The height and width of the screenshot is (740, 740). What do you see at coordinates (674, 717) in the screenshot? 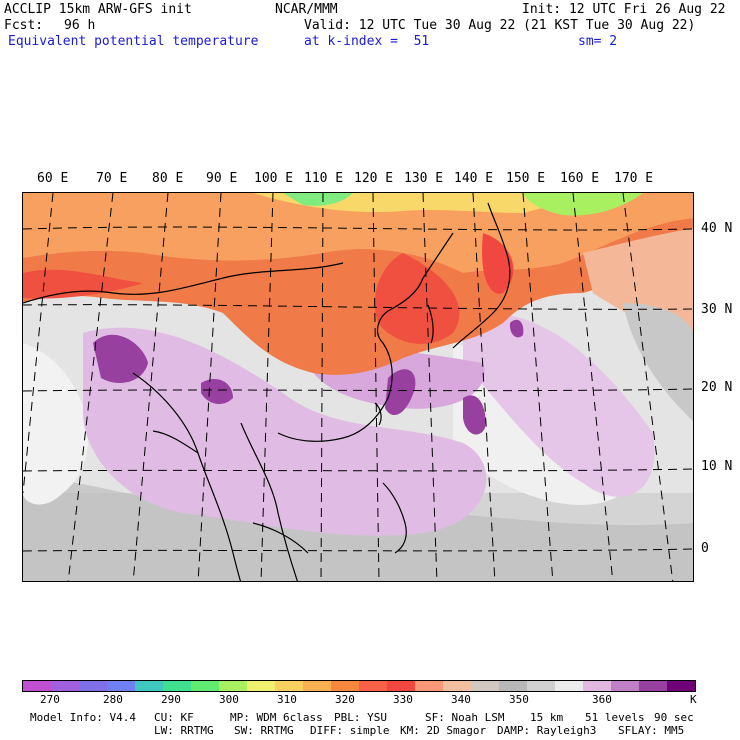
I see `timestep: 90 sec` at bounding box center [674, 717].